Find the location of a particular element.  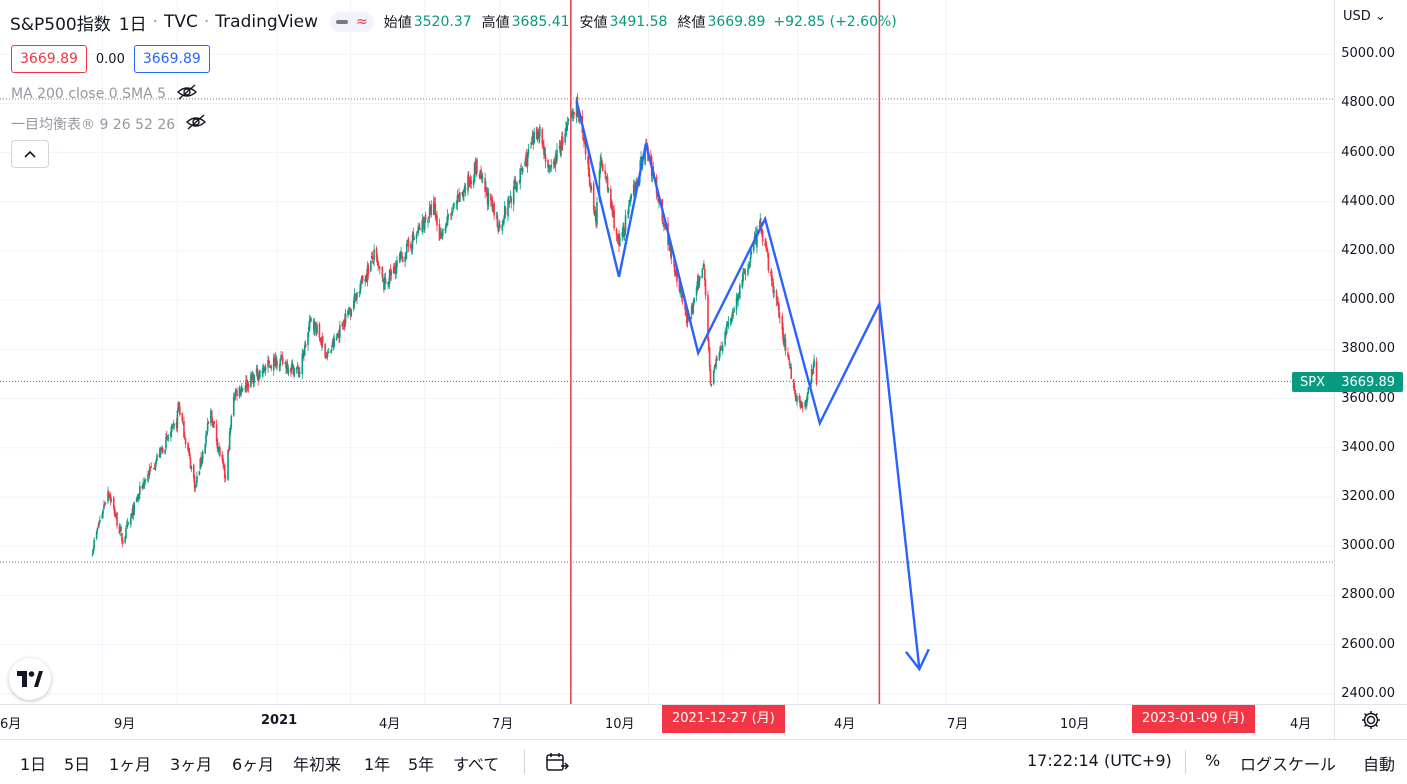

timeframe-all-button: すべて is located at coordinates (476, 764).